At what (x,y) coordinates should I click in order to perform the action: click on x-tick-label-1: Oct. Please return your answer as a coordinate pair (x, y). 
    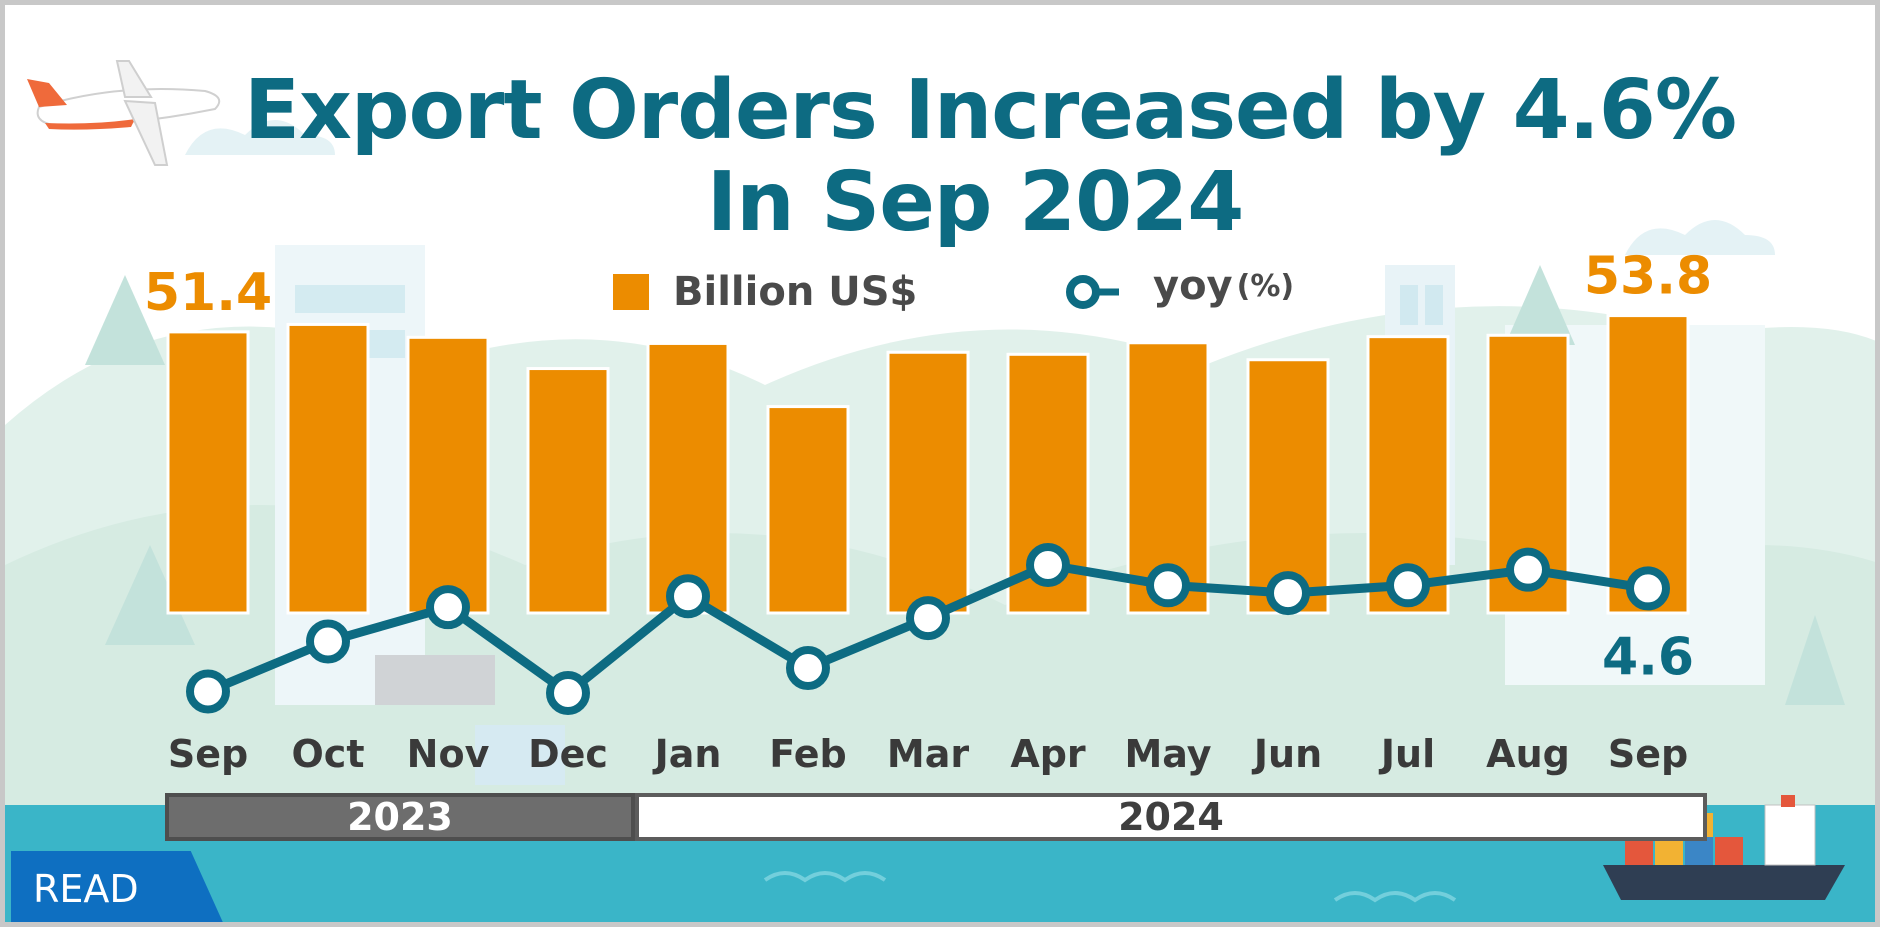
    Looking at the image, I should click on (328, 754).